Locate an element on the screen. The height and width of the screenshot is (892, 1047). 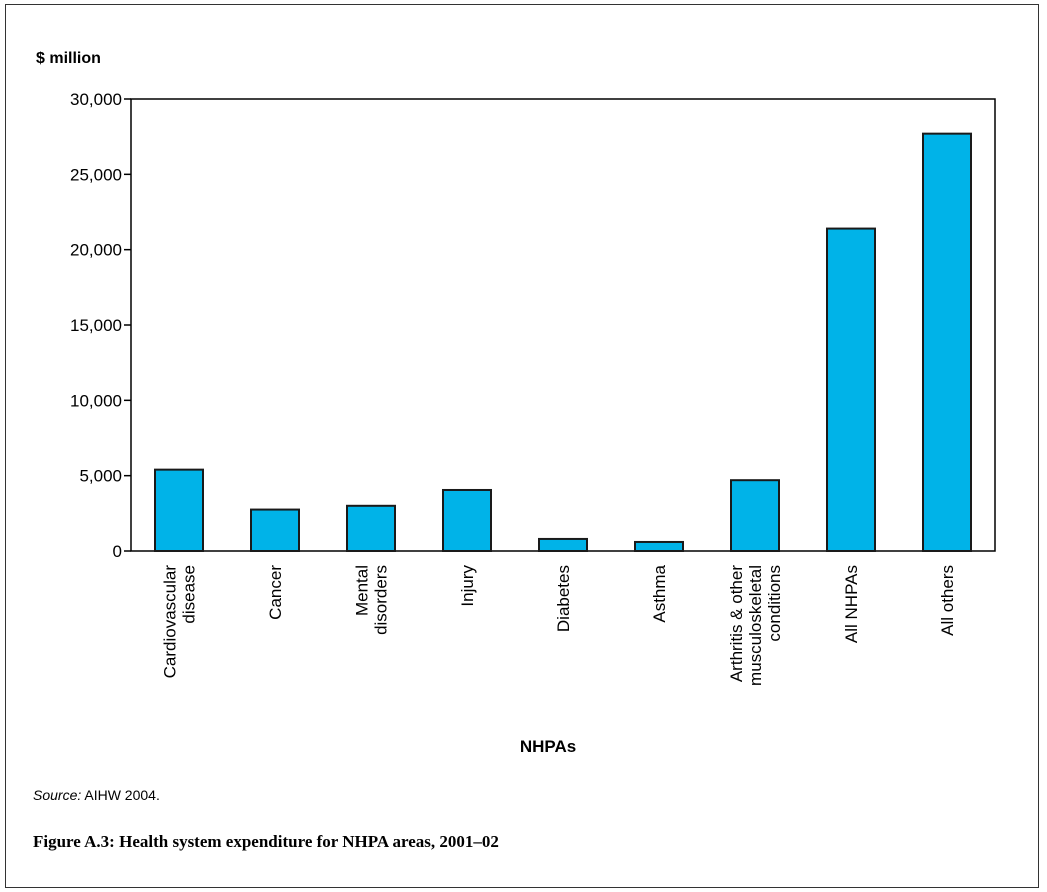
x-tick-label-line: All others is located at coordinates (947, 600).